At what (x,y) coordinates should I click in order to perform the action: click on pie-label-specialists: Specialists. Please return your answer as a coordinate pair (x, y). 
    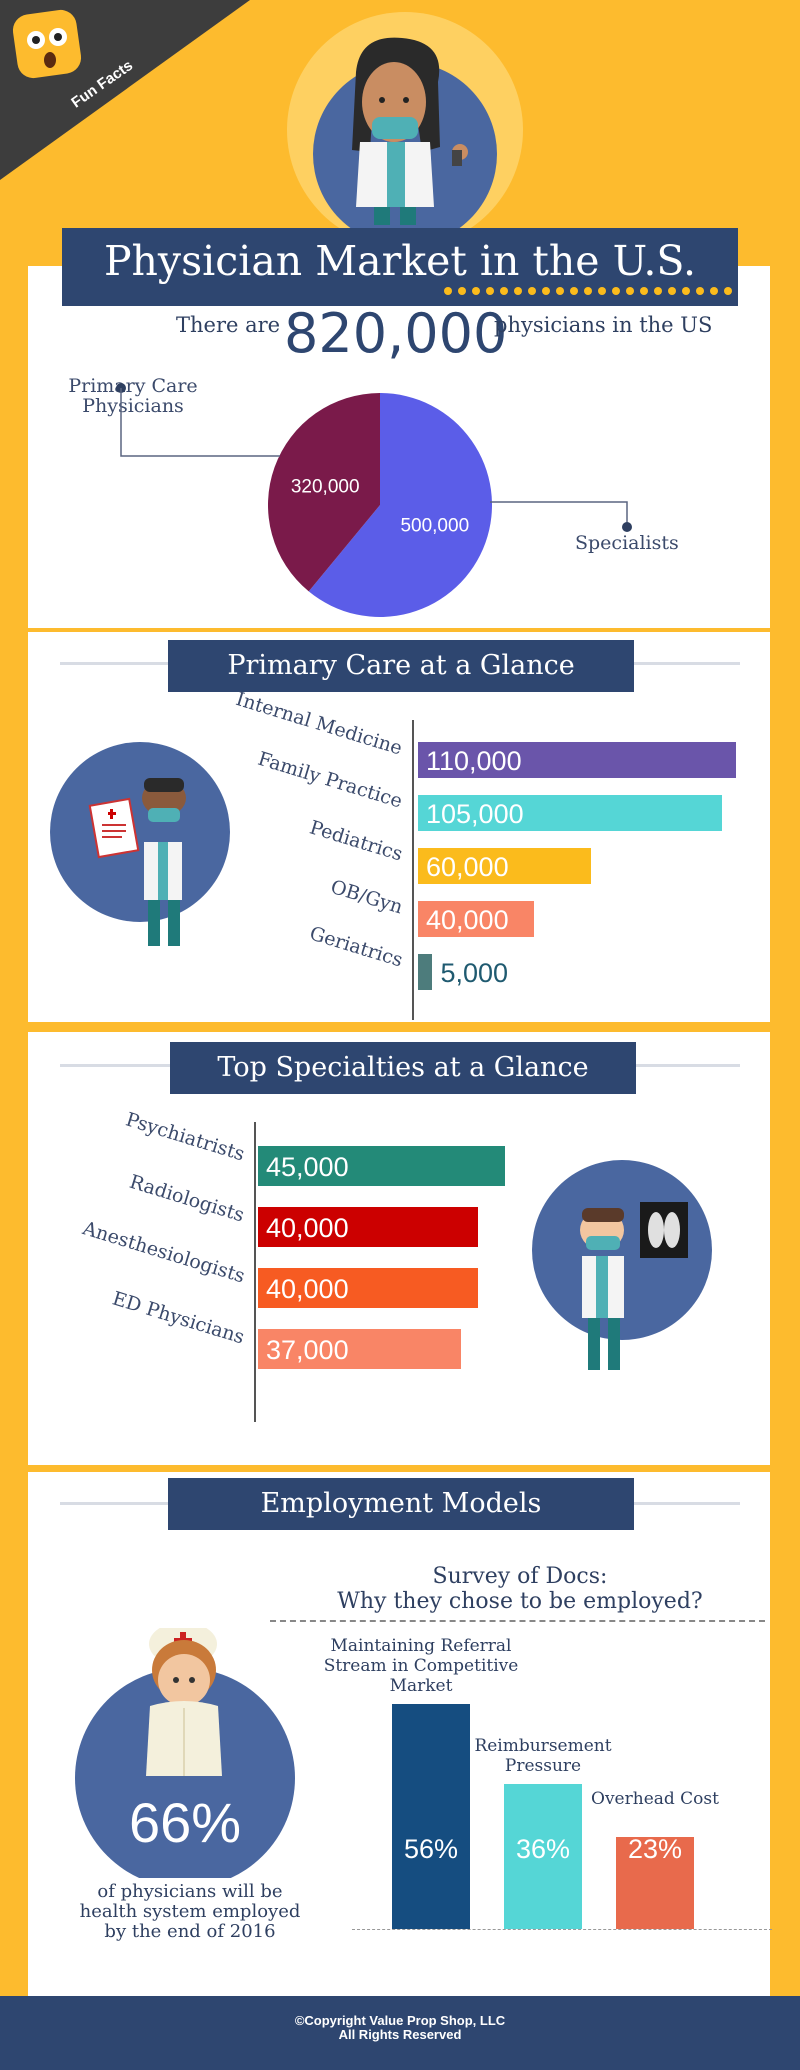
    Looking at the image, I should click on (627, 543).